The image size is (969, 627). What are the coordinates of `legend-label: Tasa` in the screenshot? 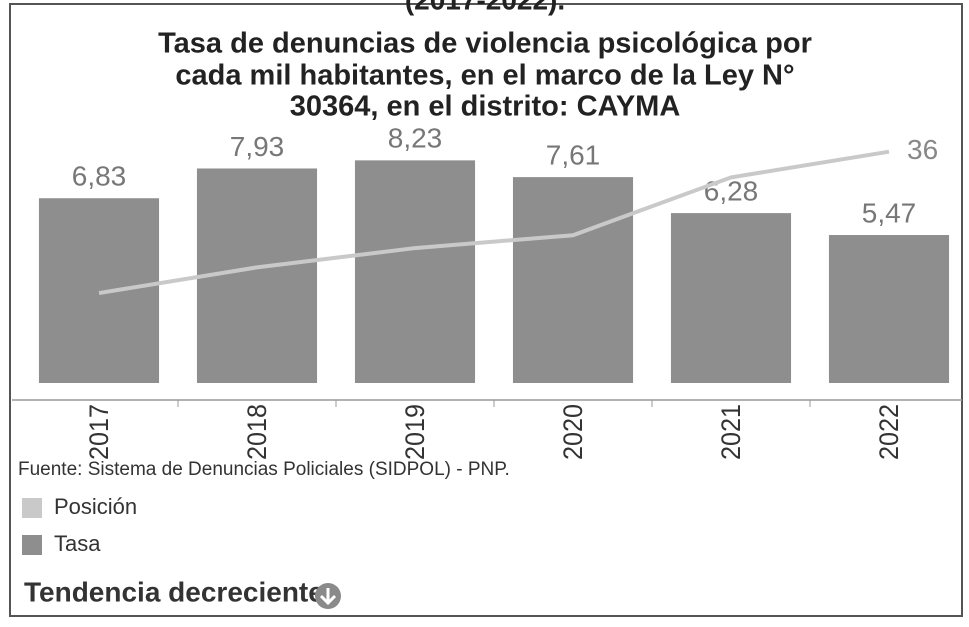 It's located at (77, 543).